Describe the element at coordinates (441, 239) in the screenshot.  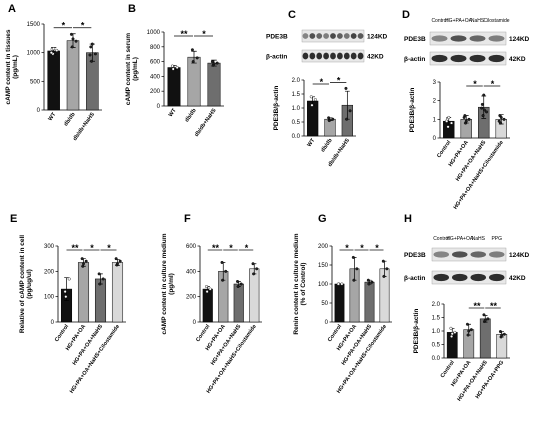
I see `blot-lane-label: Control` at that location.